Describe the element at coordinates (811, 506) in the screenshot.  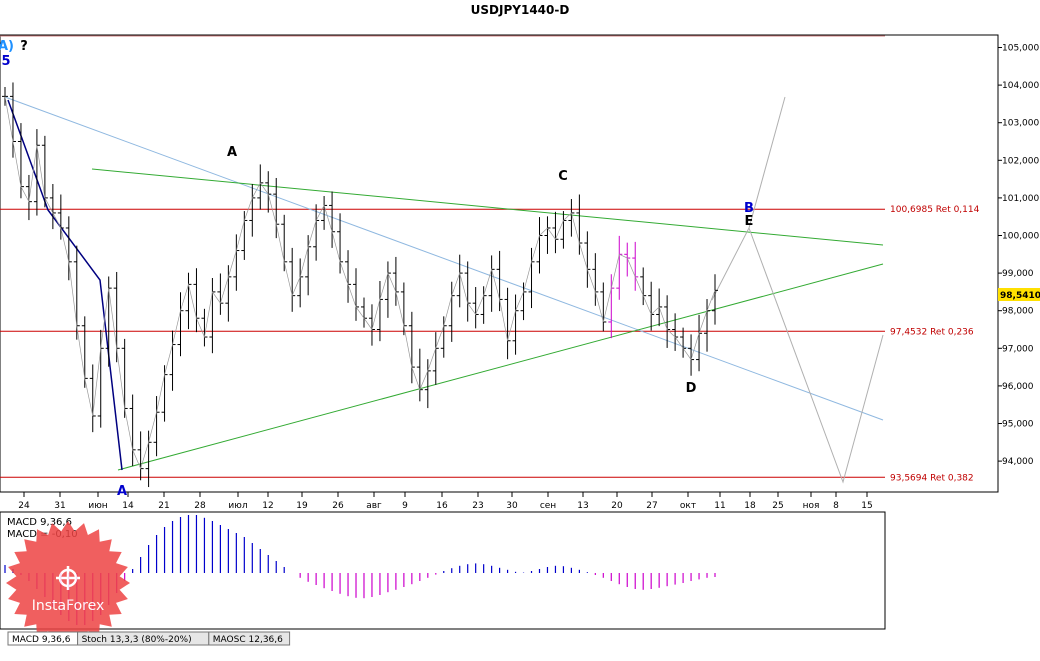
I see `x-tick-label: ноя` at that location.